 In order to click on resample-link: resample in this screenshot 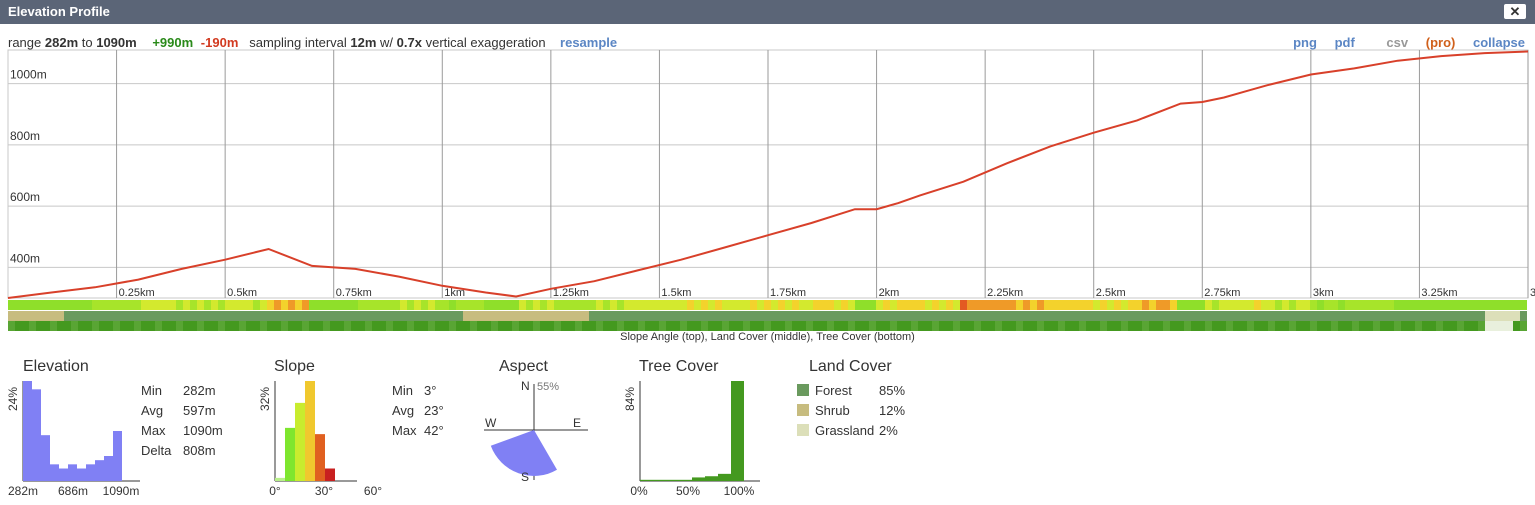, I will do `click(589, 42)`.